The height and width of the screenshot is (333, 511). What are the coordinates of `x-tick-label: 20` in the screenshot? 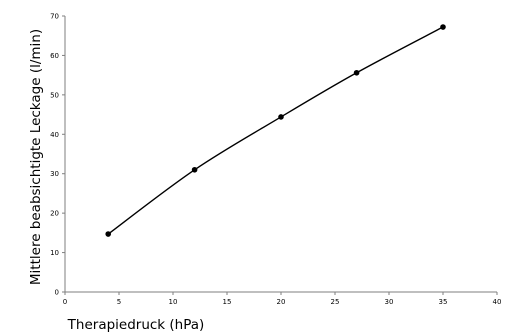 It's located at (281, 302).